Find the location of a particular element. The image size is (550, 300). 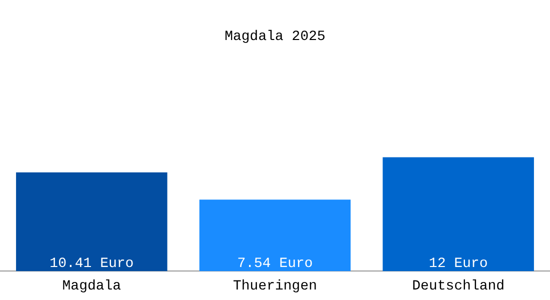

x-tick-label: Deutschland is located at coordinates (458, 286).